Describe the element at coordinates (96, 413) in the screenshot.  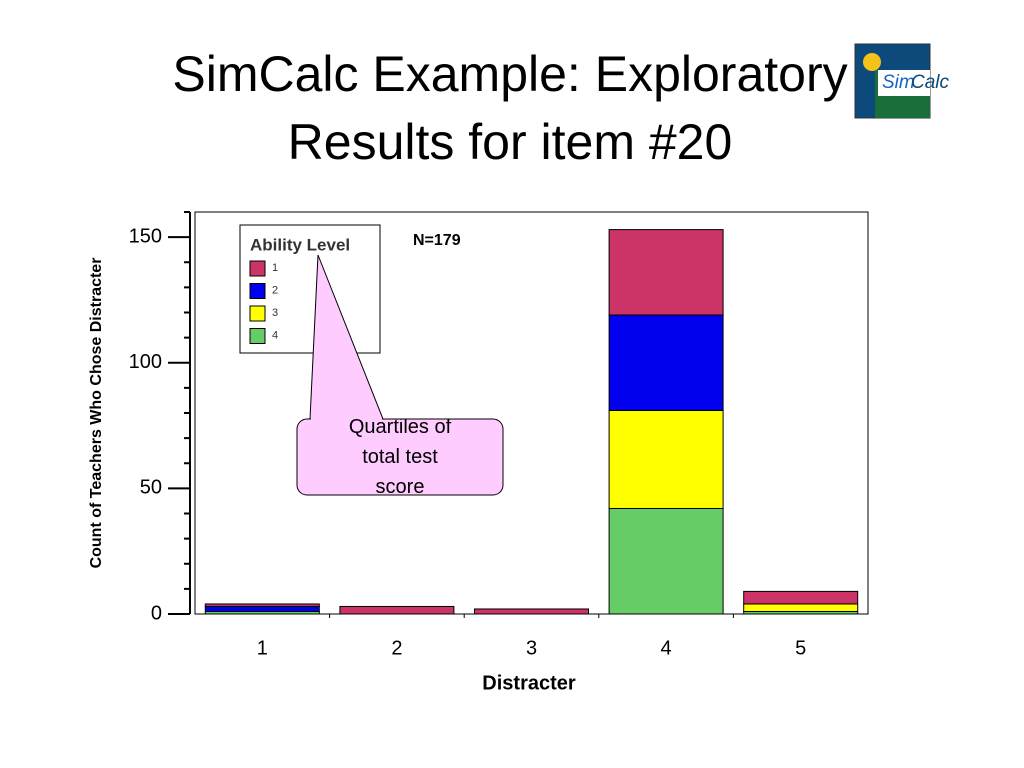
I see `y-axis-label: Count of Teachers Who Chose Distracter` at that location.